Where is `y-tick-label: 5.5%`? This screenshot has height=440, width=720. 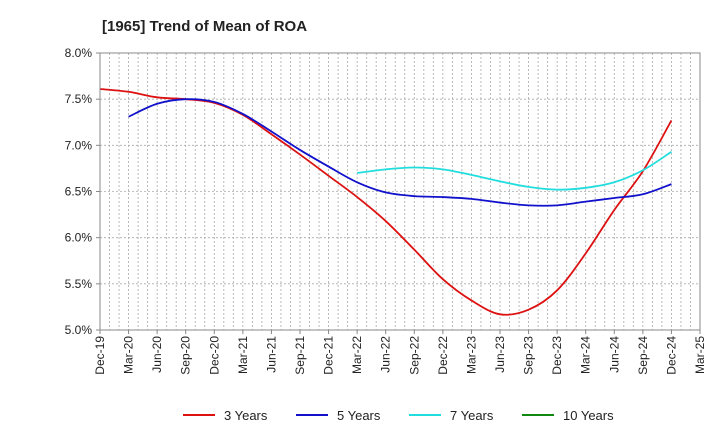
y-tick-label: 5.5% is located at coordinates (79, 284).